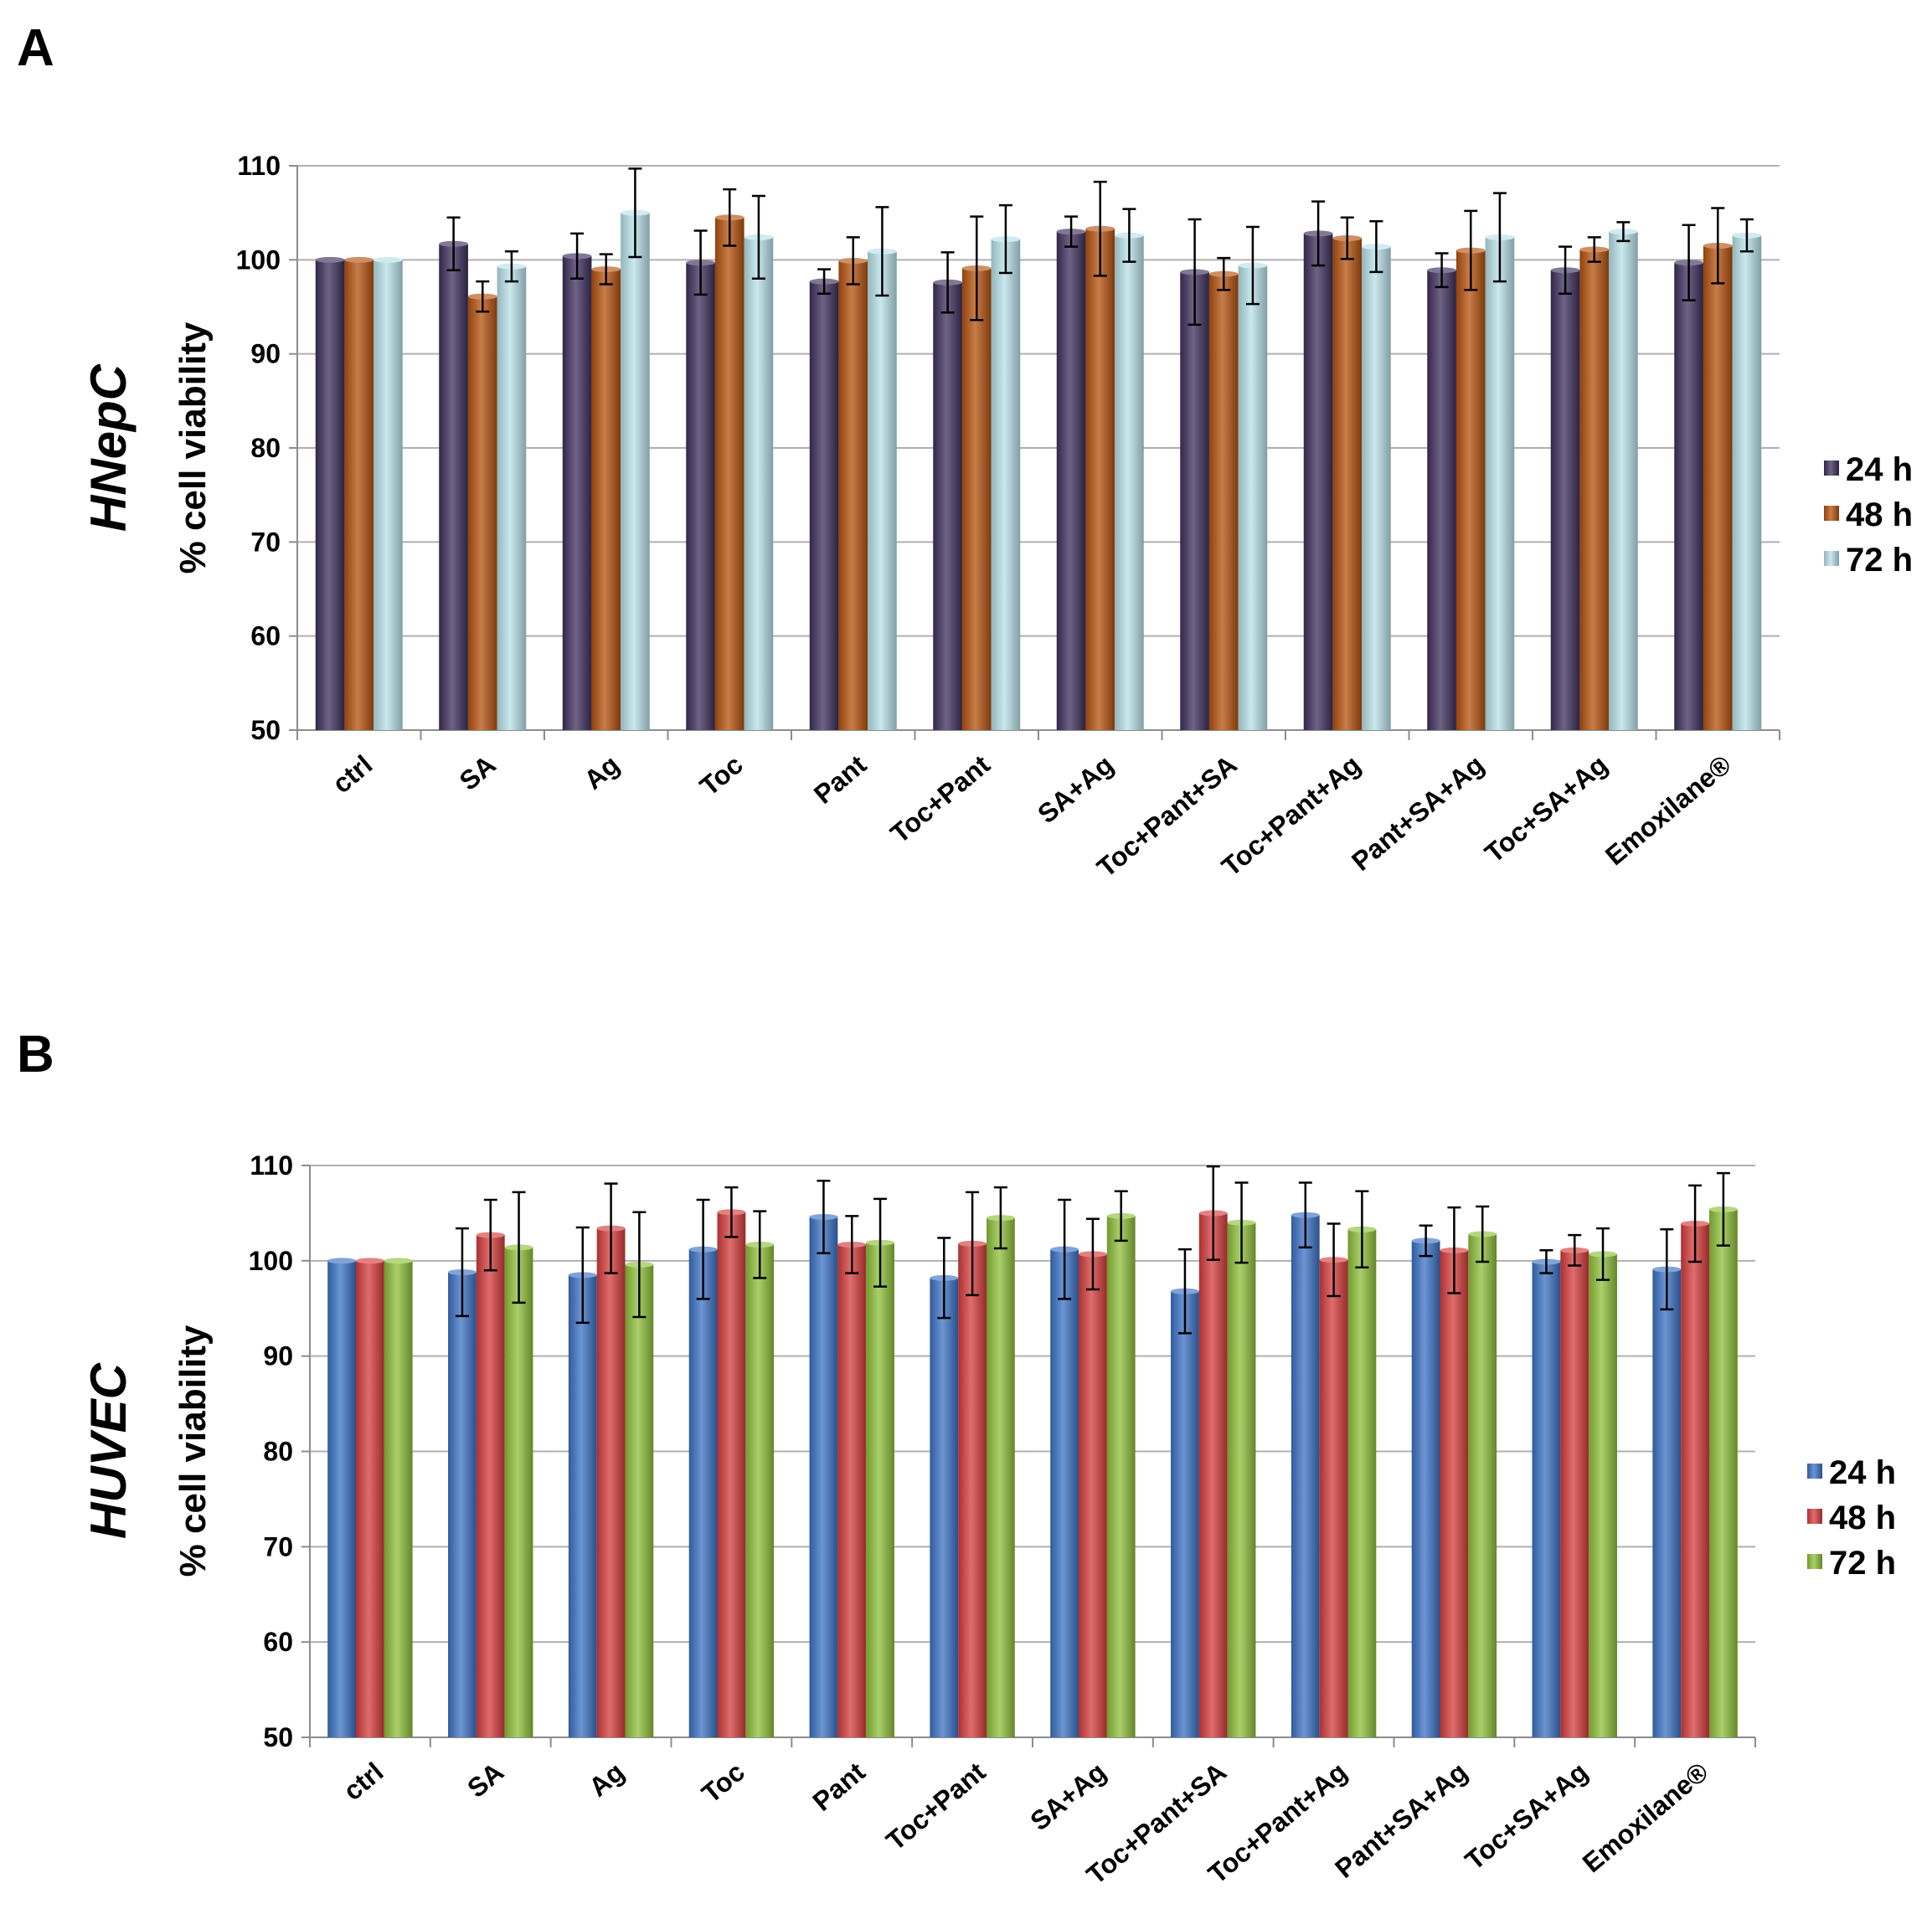 This screenshot has width=1932, height=1914. What do you see at coordinates (1879, 560) in the screenshot?
I see `legend-label: 72 h` at bounding box center [1879, 560].